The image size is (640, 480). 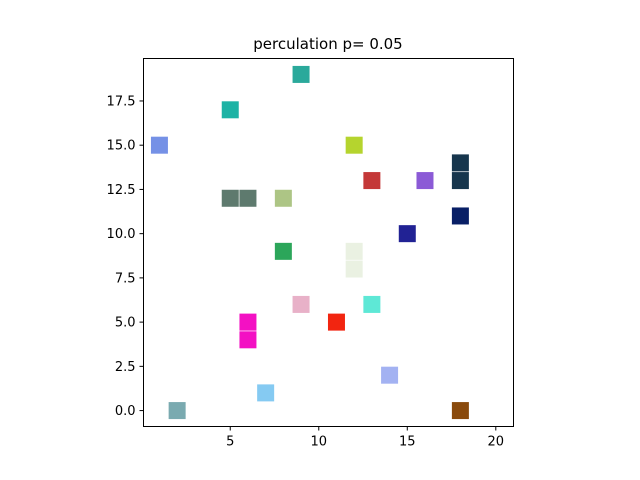 What do you see at coordinates (125, 278) in the screenshot?
I see `y-tick-label: 7.5` at bounding box center [125, 278].